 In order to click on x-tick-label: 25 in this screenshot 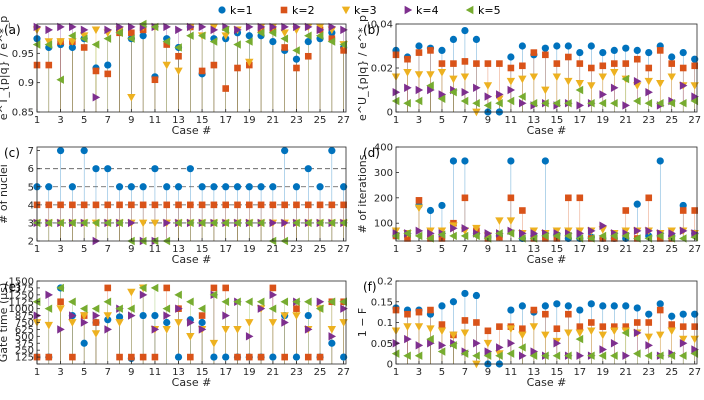, I will do `click(320, 120)`.